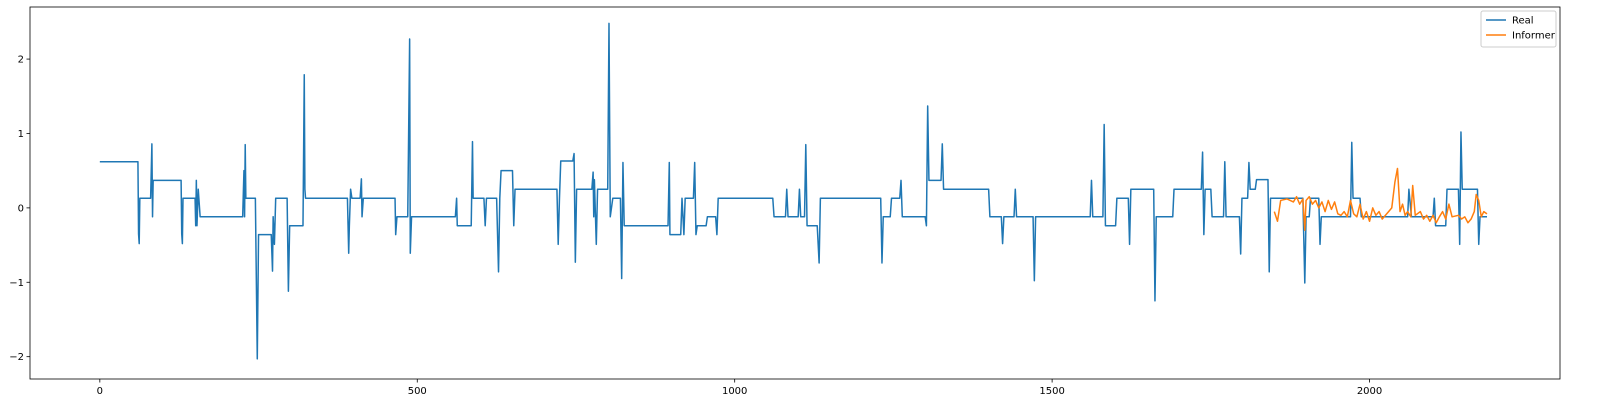 This screenshot has height=411, width=1598. What do you see at coordinates (21, 60) in the screenshot?
I see `y-tick-label: 2` at bounding box center [21, 60].